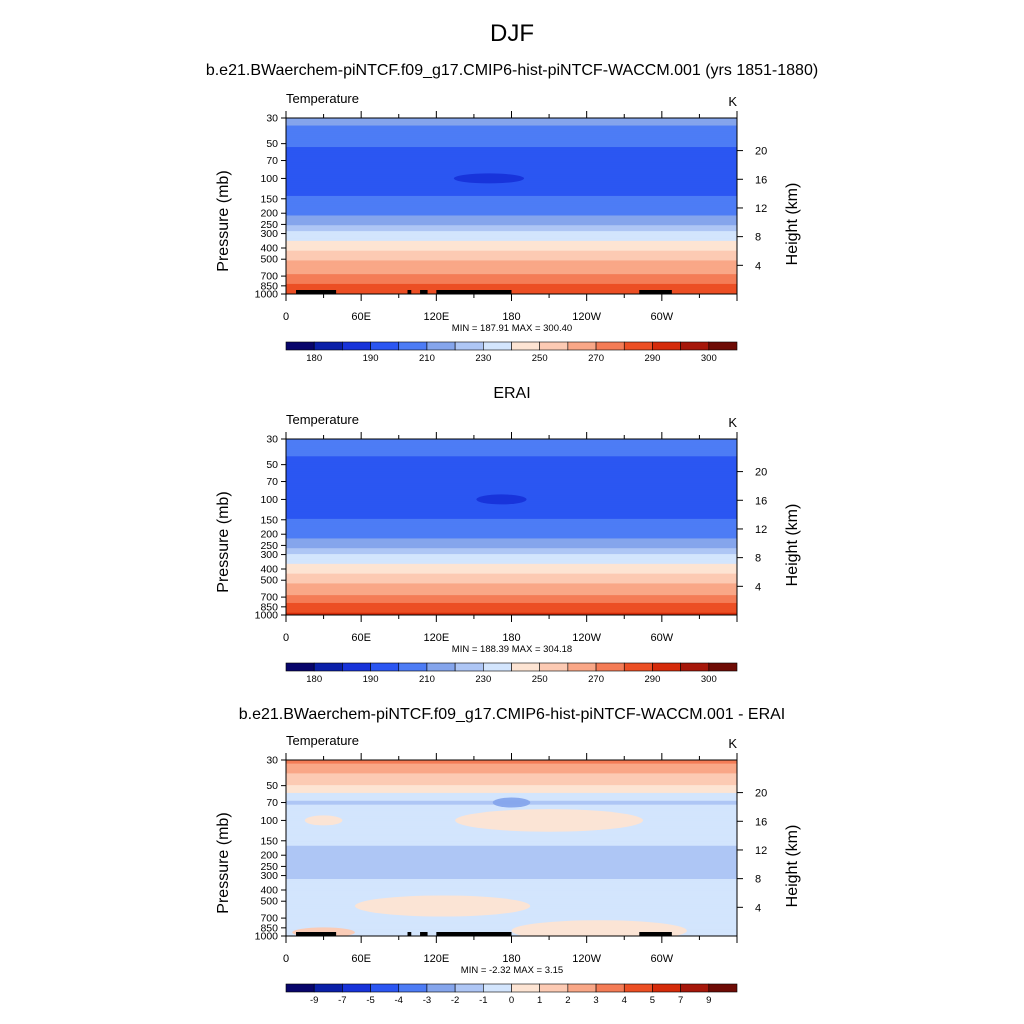  Describe the element at coordinates (512, 393) in the screenshot. I see `panel-2-title: ERAI` at that location.